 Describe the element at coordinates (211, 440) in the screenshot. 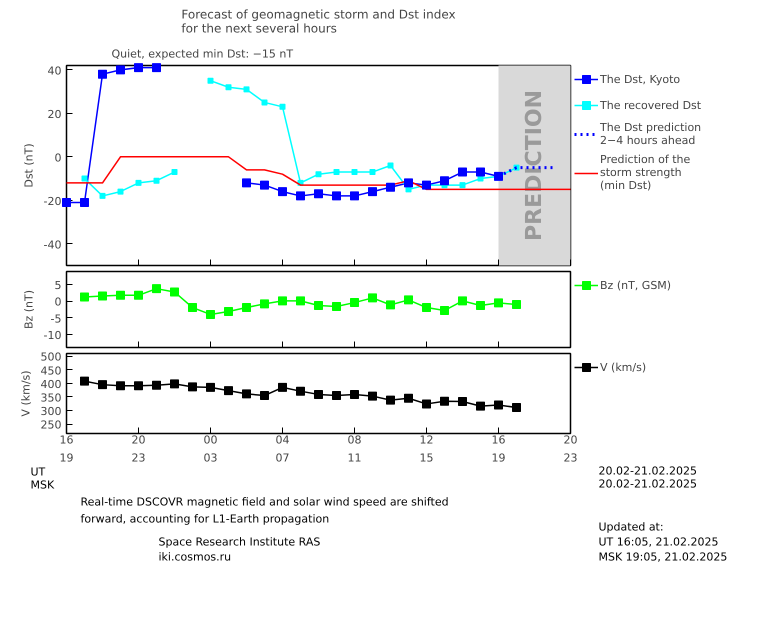

I see `x-tick-label: 00` at that location.